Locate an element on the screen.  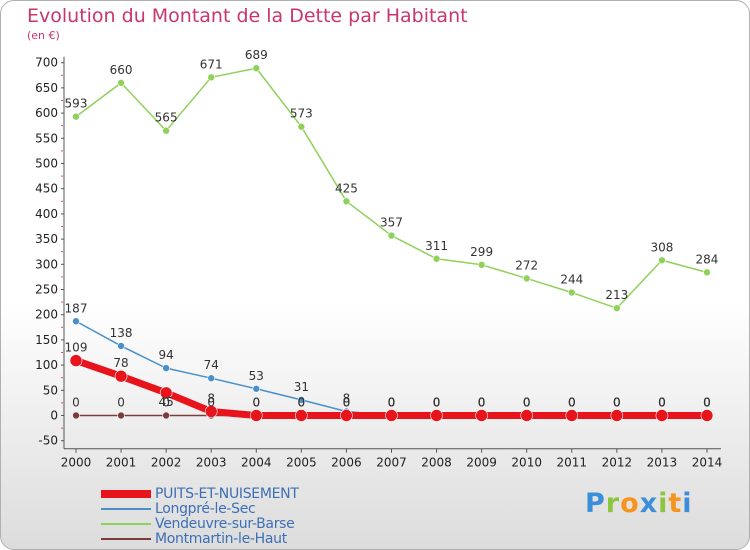
legend-swatch-puits is located at coordinates (126, 494).